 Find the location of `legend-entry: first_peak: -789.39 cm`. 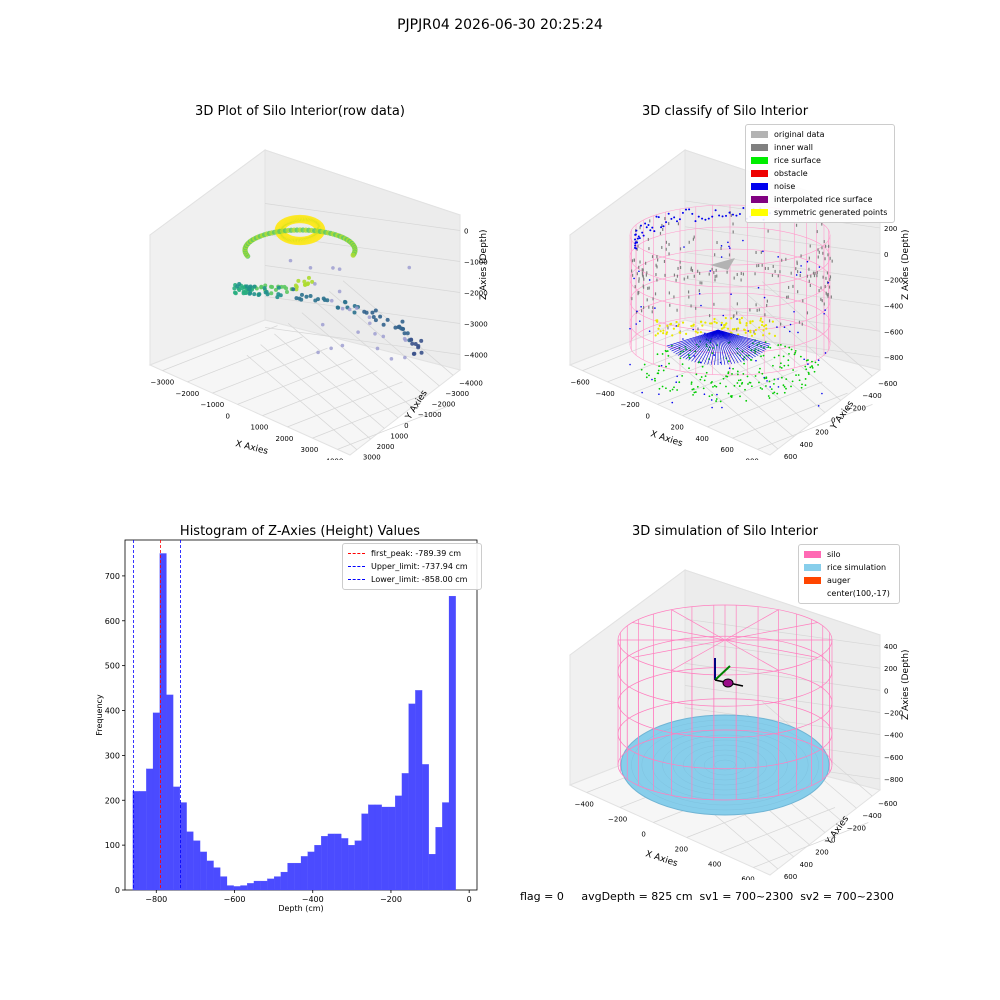

legend-entry: first_peak: -789.39 cm is located at coordinates (412, 553).